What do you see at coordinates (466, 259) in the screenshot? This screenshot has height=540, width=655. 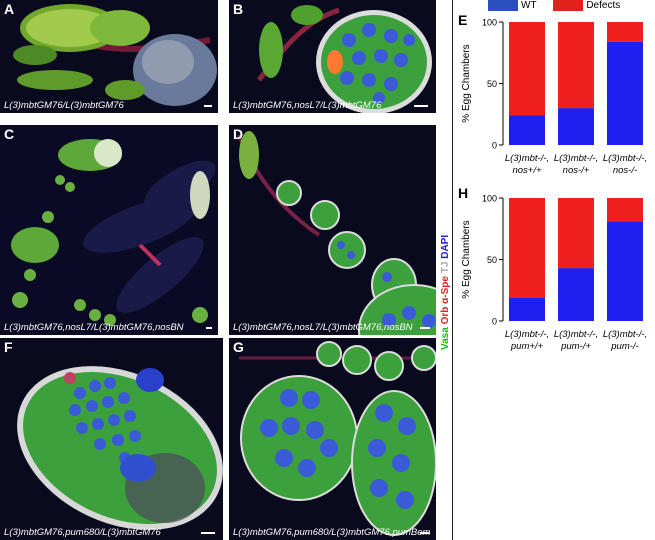 I see `chart-h-y-axis-label: % Egg Chambers` at bounding box center [466, 259].